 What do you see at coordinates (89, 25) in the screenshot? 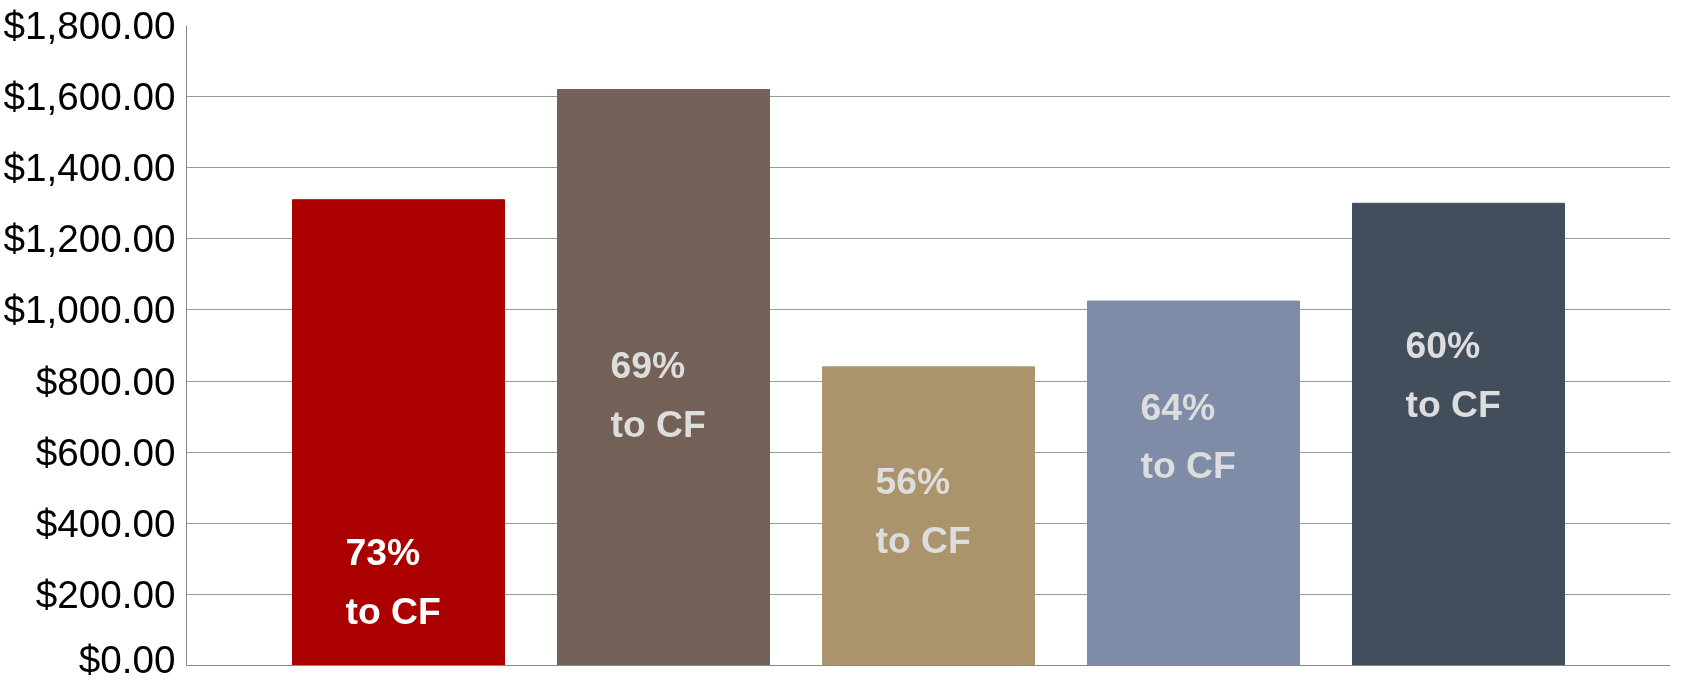
I see `y-tick-label: $1,800.00` at bounding box center [89, 25].